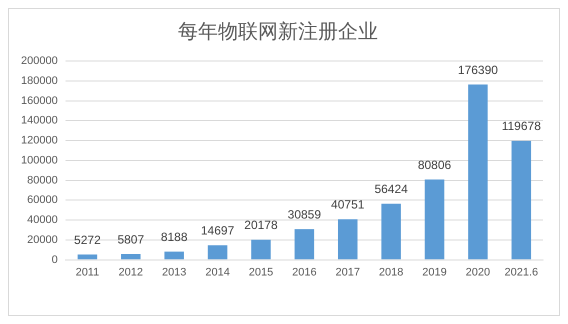 Image resolution: width=568 pixels, height=324 pixels. I want to click on x-tick-label: 2021.6, so click(521, 272).